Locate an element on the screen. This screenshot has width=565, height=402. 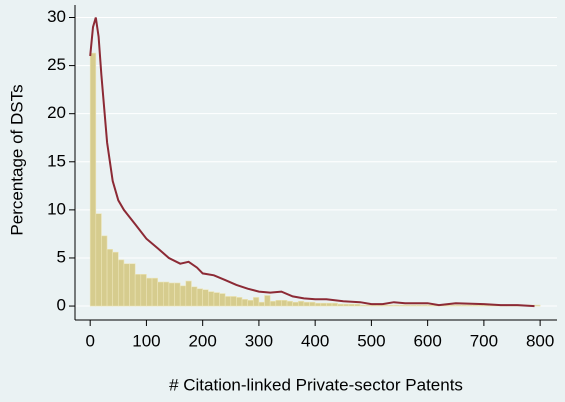
x-tick-label: 500 is located at coordinates (371, 340).